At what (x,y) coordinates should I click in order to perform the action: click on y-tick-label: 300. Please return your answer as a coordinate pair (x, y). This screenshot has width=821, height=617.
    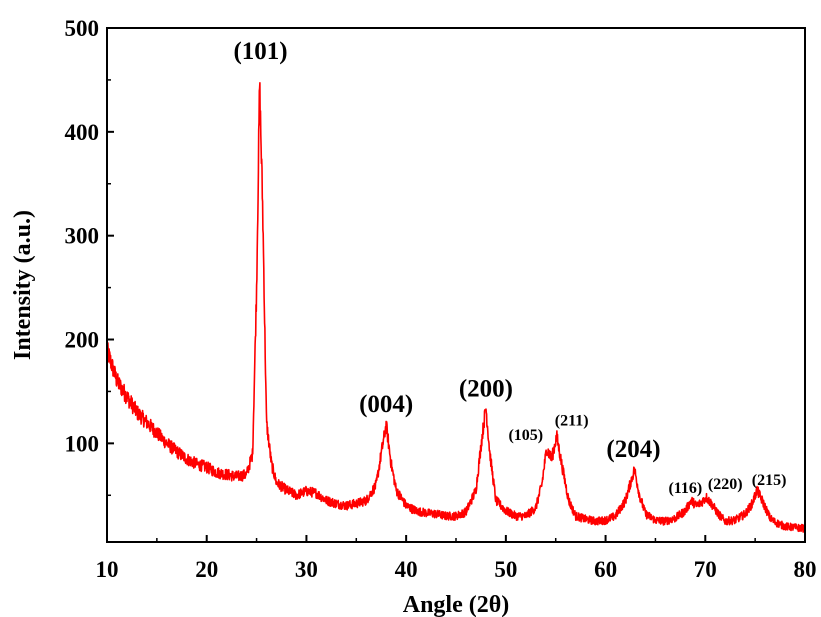
    Looking at the image, I should click on (82, 236).